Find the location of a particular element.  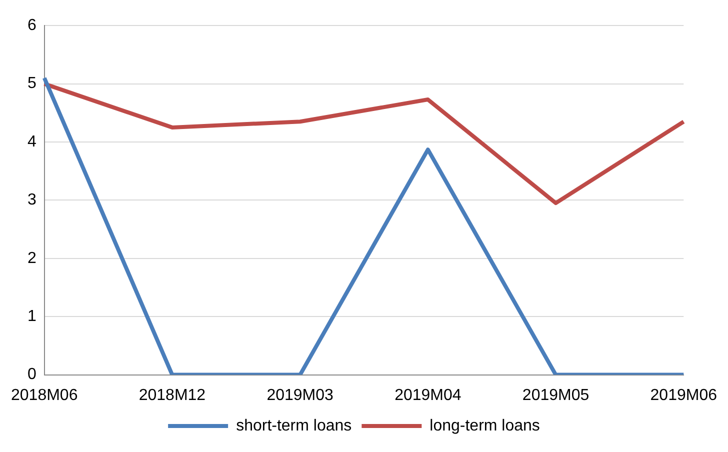

x-tick-label: 2019M05 is located at coordinates (556, 395).